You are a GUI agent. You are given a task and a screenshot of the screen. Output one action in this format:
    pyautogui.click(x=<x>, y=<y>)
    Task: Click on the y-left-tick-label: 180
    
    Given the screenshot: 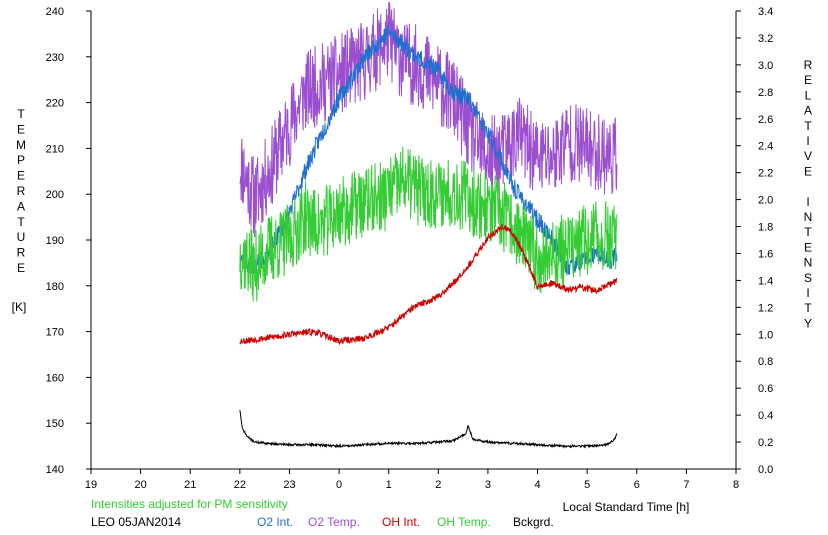 What is the action you would take?
    pyautogui.click(x=55, y=287)
    